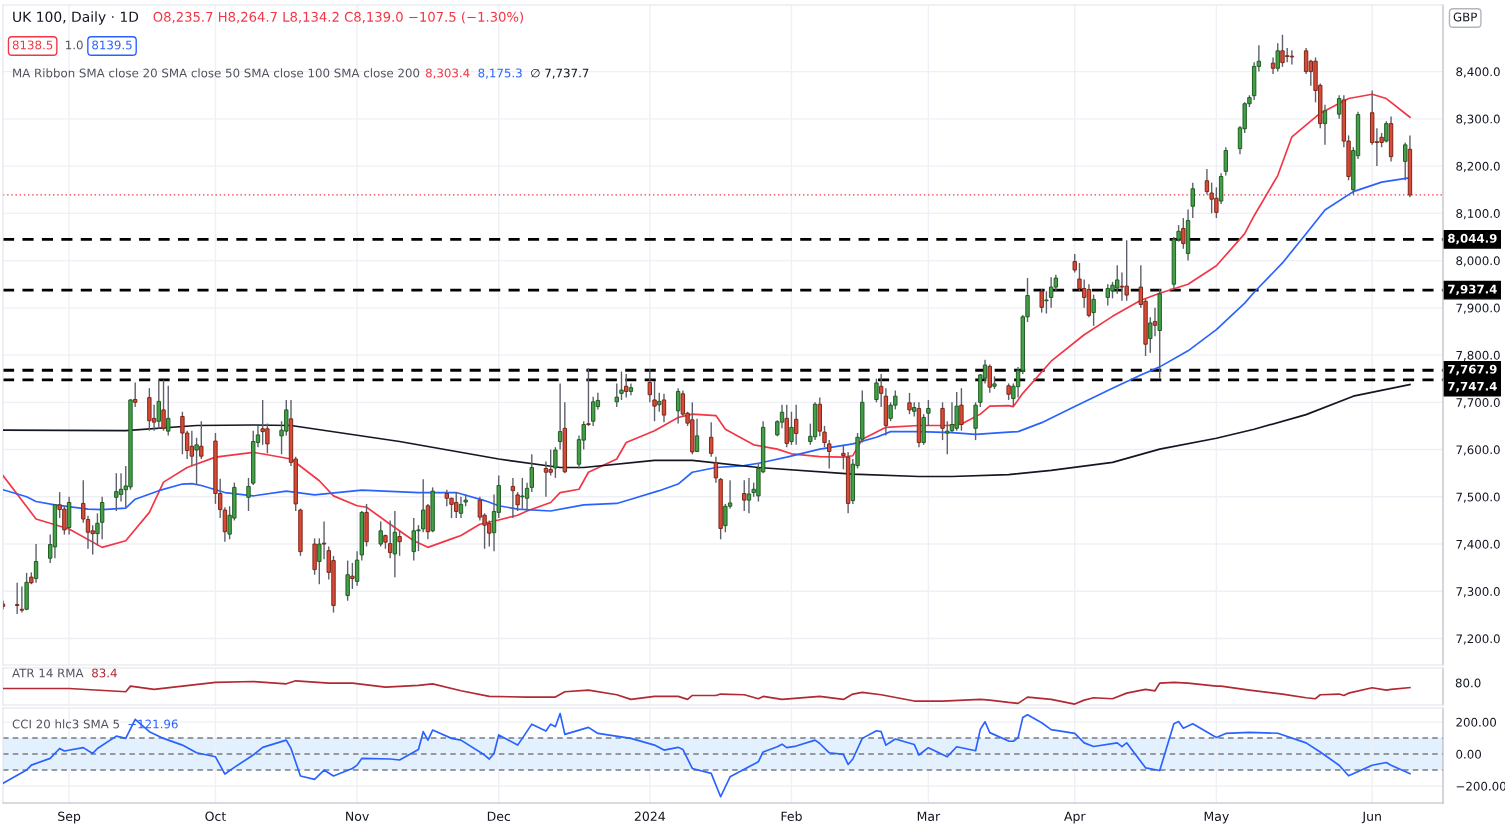 Image resolution: width=1505 pixels, height=833 pixels. What do you see at coordinates (560, 73) in the screenshot?
I see `annotation: ∅ 7,737.7` at bounding box center [560, 73].